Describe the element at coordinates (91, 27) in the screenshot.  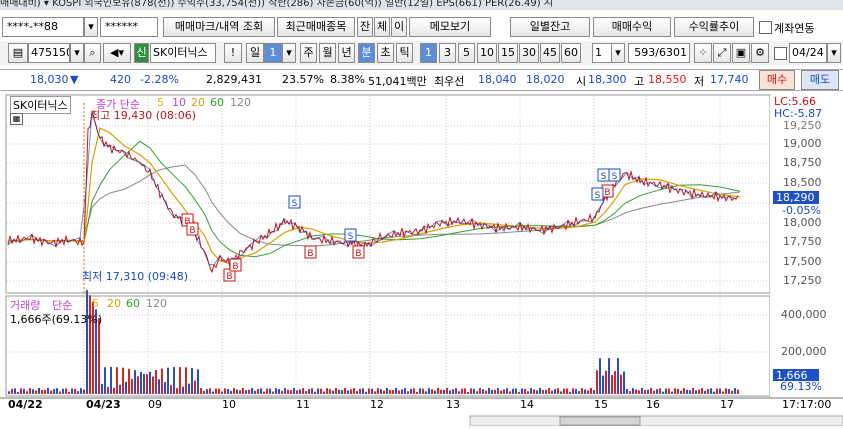
I see `account-dropdown-button: ▾` at that location.